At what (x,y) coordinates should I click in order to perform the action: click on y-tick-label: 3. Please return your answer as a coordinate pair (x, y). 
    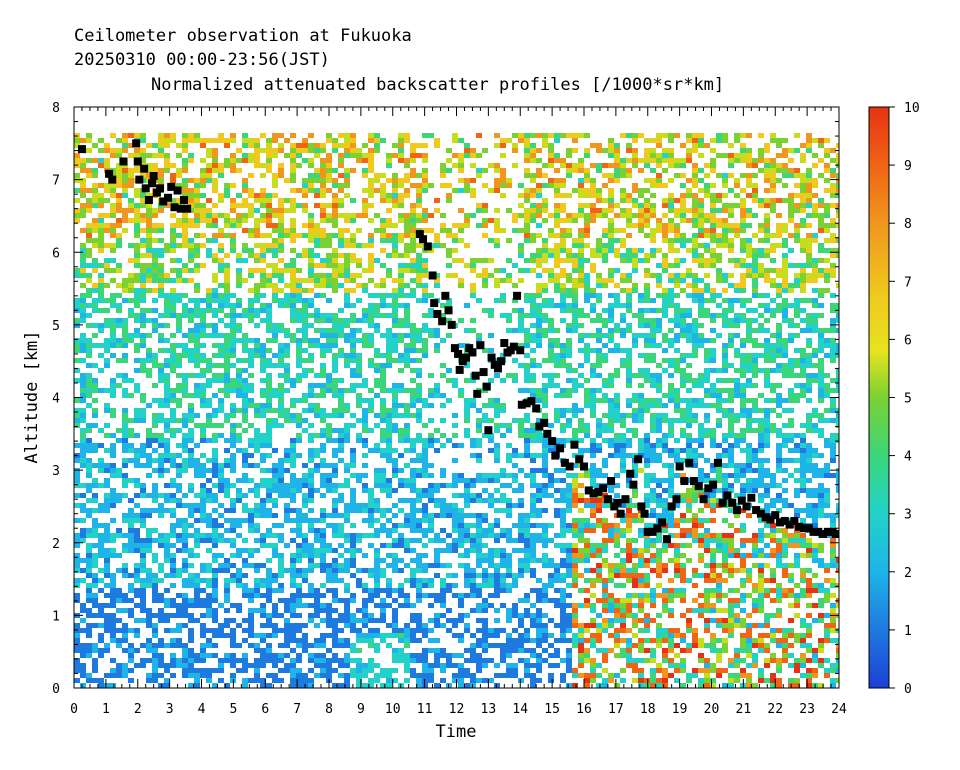
    Looking at the image, I should click on (56, 471).